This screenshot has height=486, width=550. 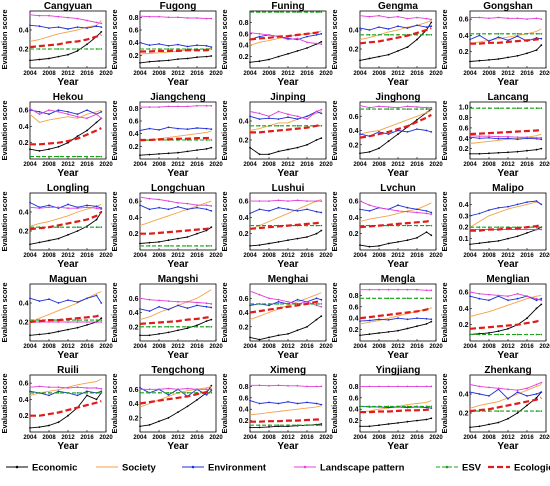 I want to click on panel-title: Menghai, so click(x=288, y=279).